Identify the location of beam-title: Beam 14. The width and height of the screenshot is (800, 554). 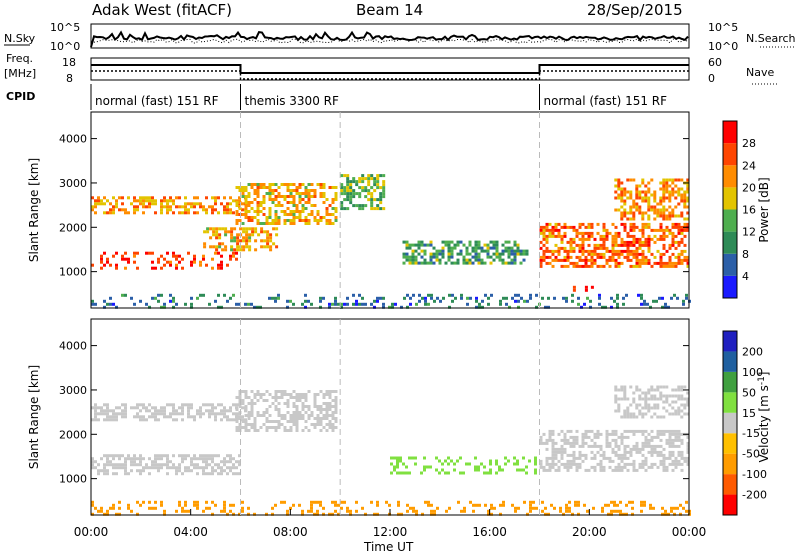
(389, 10).